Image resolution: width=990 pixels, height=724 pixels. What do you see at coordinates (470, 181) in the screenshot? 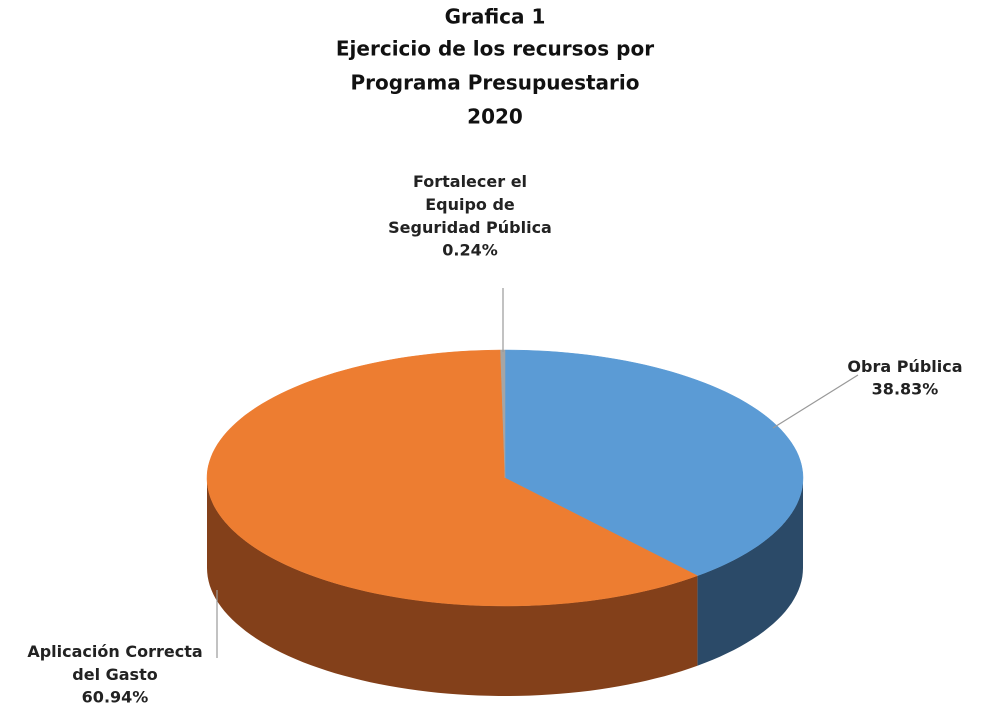
I see `data-label-line: Fortalecer el` at bounding box center [470, 181].